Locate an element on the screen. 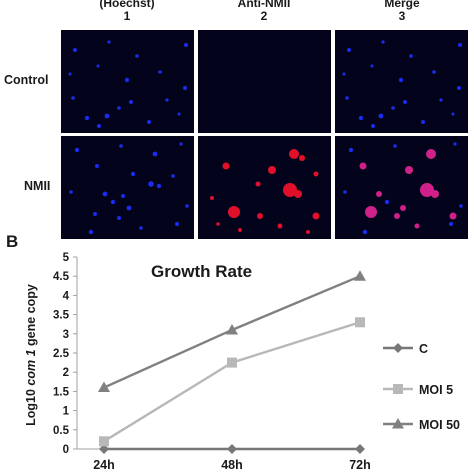  micrograph-nmii-merge is located at coordinates (401, 187).